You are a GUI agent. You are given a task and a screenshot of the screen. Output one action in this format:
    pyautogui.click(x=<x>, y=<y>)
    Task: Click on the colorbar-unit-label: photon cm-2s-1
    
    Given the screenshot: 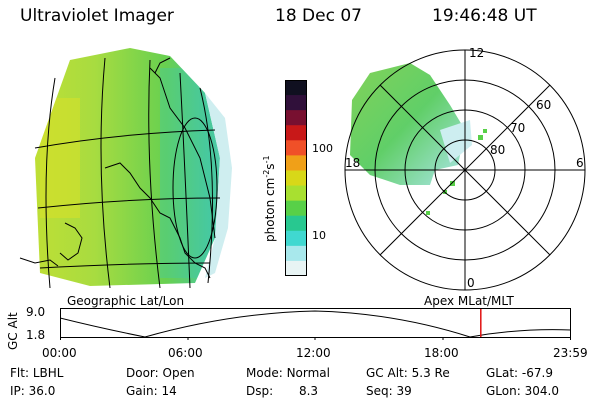 What is the action you would take?
    pyautogui.click(x=269, y=198)
    